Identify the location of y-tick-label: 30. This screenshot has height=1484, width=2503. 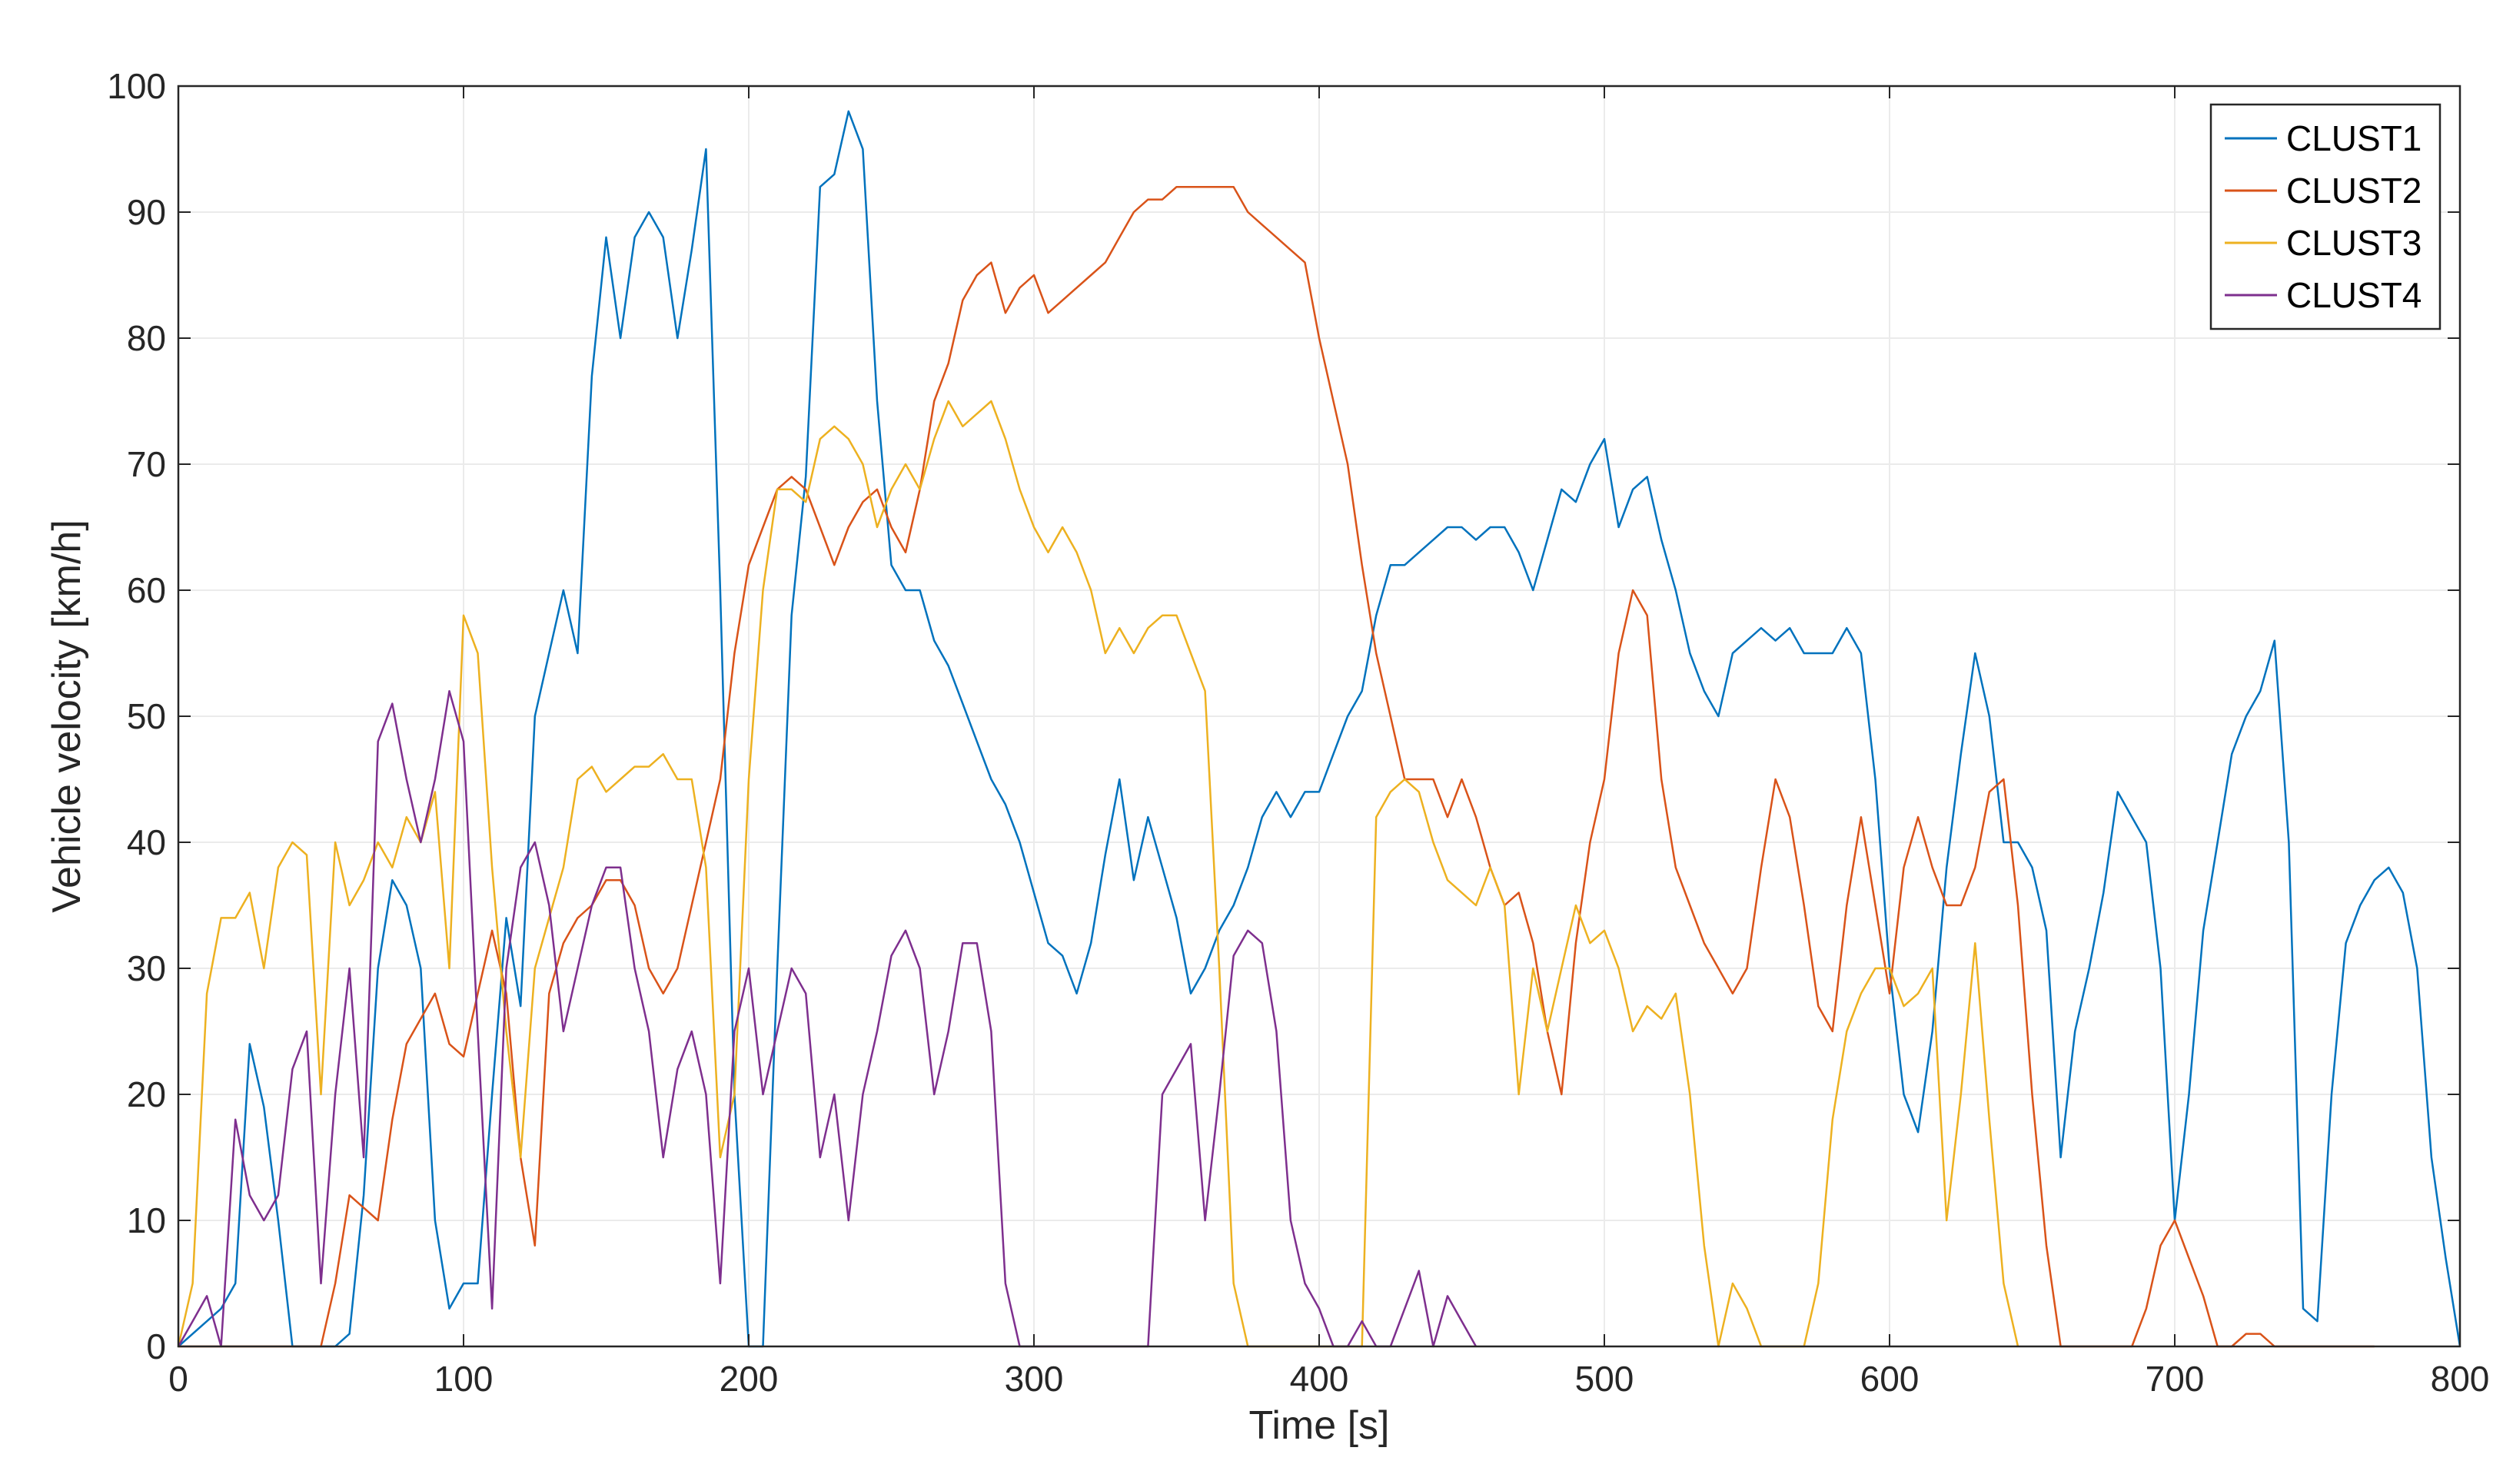
(147, 968).